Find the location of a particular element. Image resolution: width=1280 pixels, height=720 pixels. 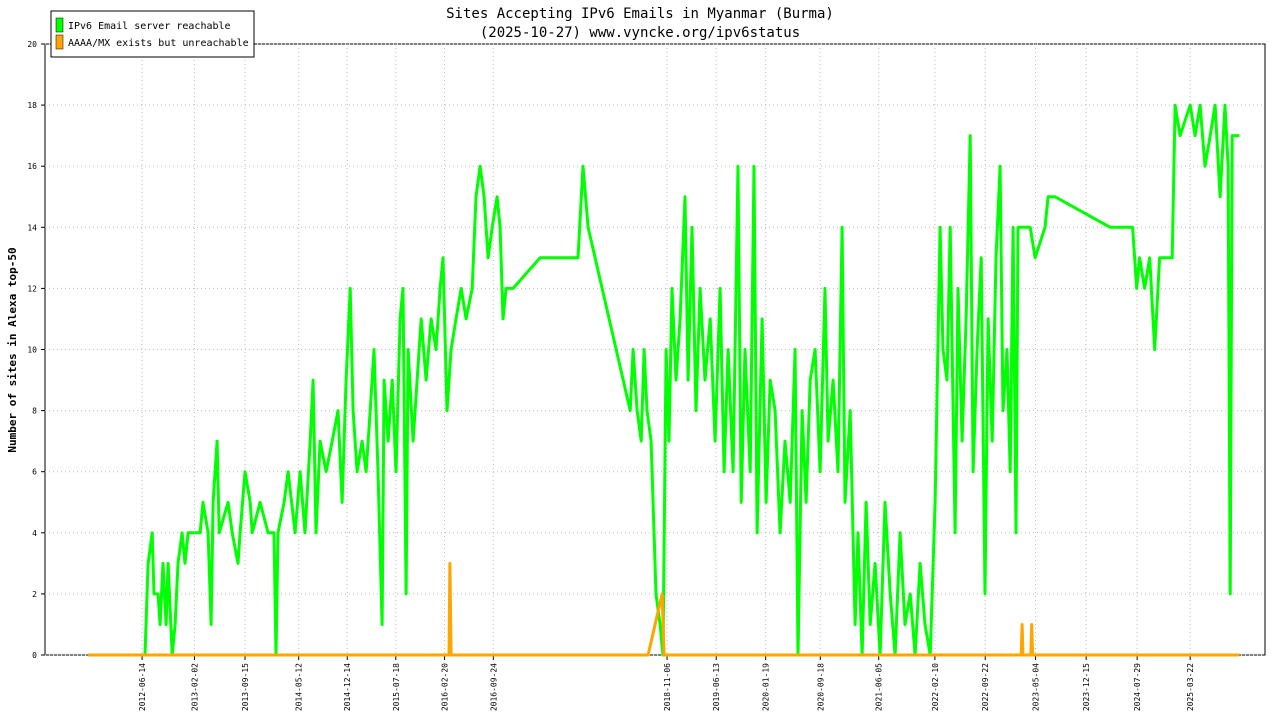

x-tick-label: 2022-02-10 is located at coordinates (935, 687).